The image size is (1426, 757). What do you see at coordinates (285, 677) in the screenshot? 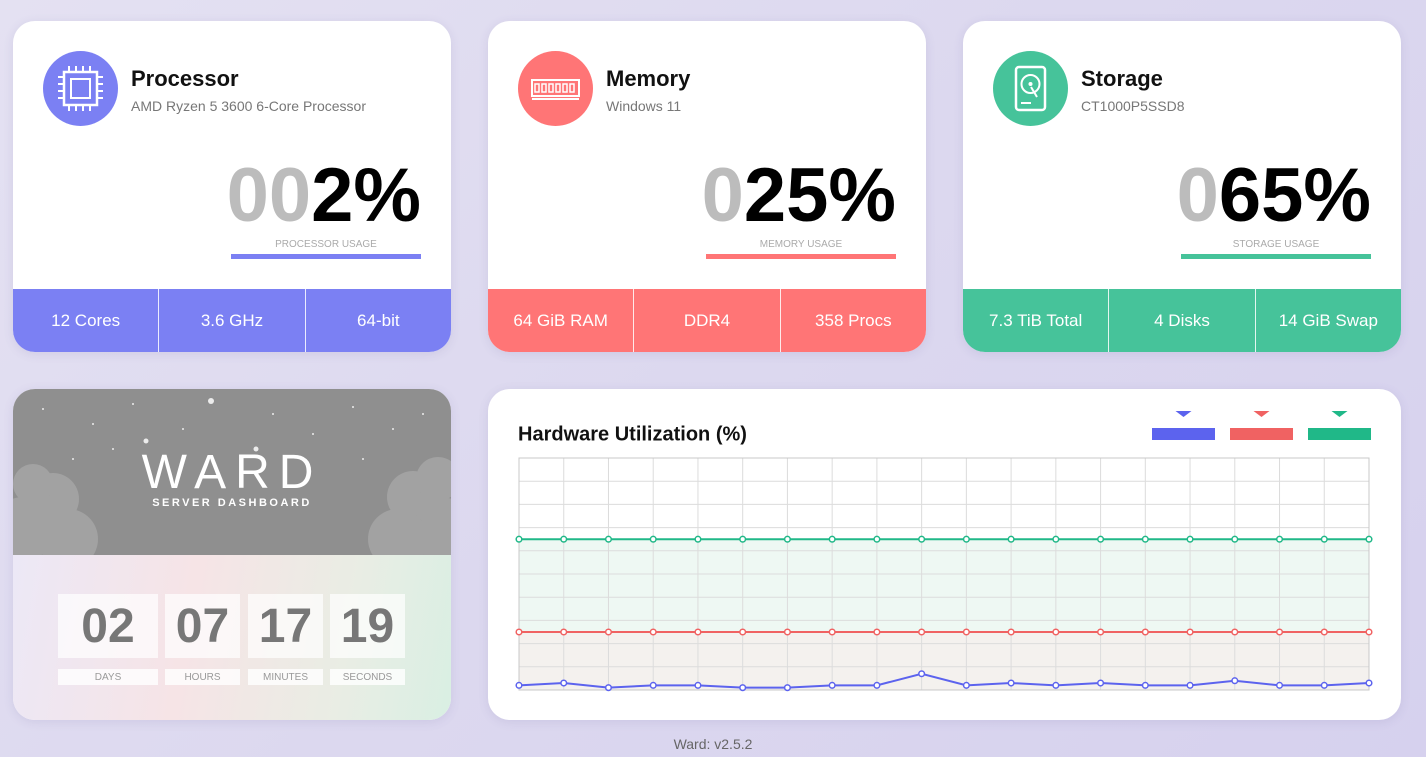
I see `uptime-label: MINUTES` at bounding box center [285, 677].